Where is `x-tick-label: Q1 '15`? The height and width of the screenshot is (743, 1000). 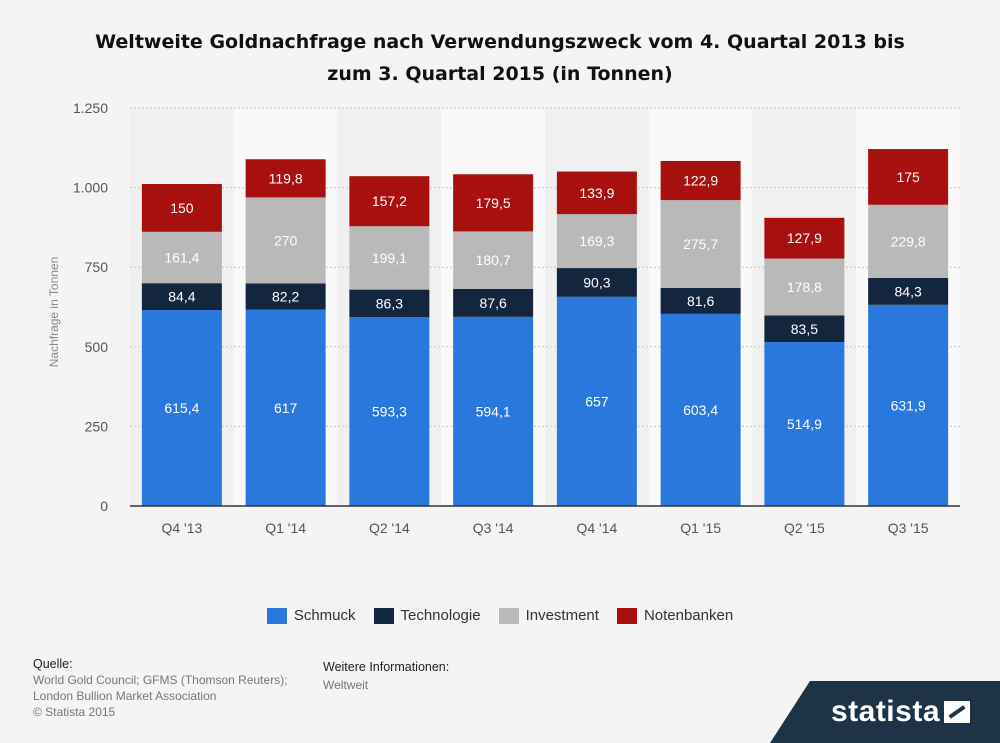 x-tick-label: Q1 '15 is located at coordinates (700, 528).